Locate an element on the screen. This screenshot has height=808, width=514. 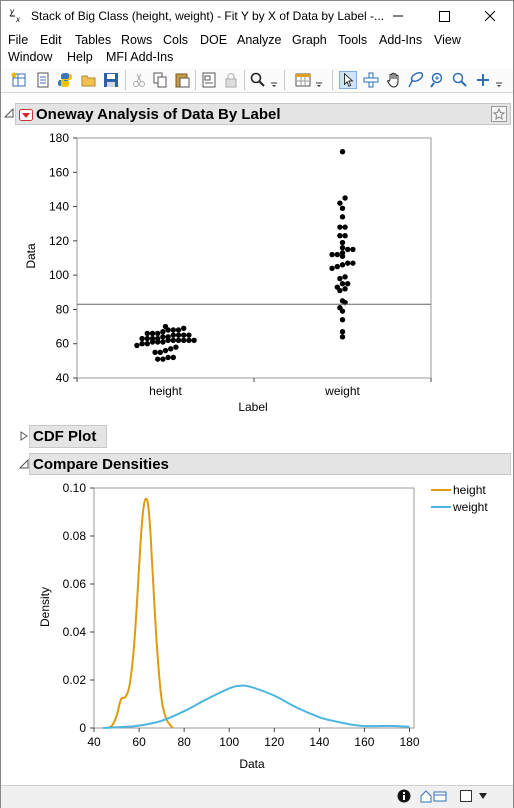
oneway-header: Oneway Analysis of Data By Label is located at coordinates (263, 114).